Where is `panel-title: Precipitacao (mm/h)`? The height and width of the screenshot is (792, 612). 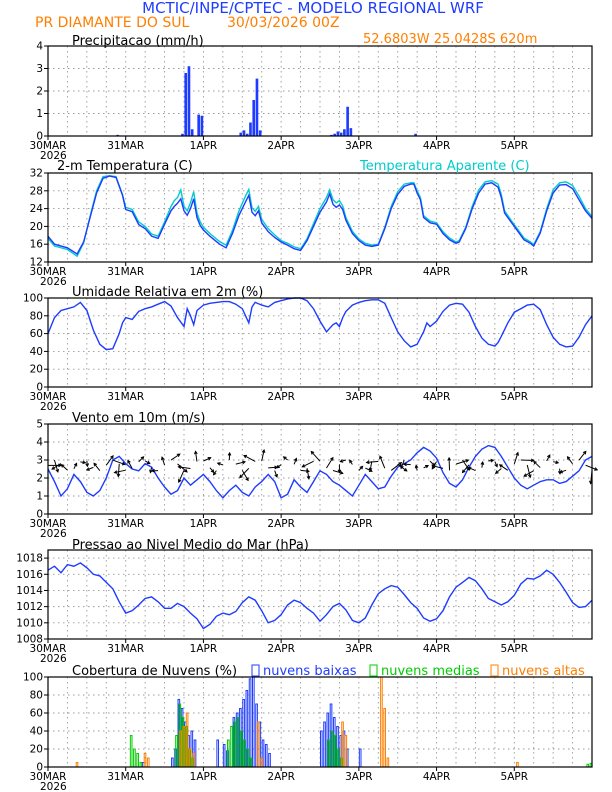 panel-title: Precipitacao (mm/h) is located at coordinates (138, 41).